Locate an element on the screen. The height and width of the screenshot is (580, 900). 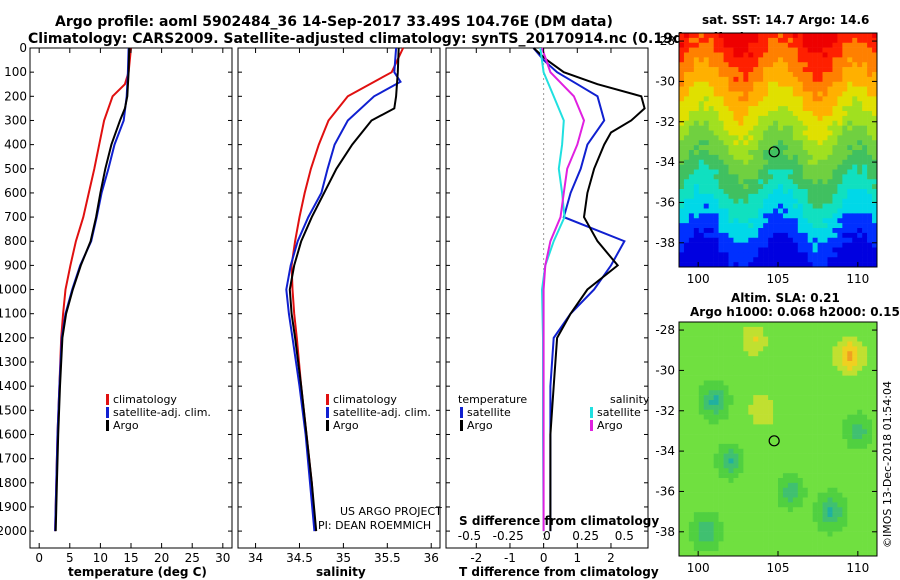
salinity-legend: climatology satellite-adj. clim. Argo is located at coordinates (378, 412).